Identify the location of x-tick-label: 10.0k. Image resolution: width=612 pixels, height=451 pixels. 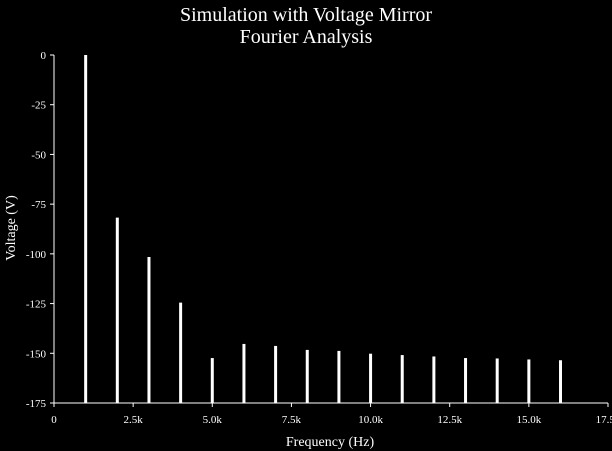
(370, 420).